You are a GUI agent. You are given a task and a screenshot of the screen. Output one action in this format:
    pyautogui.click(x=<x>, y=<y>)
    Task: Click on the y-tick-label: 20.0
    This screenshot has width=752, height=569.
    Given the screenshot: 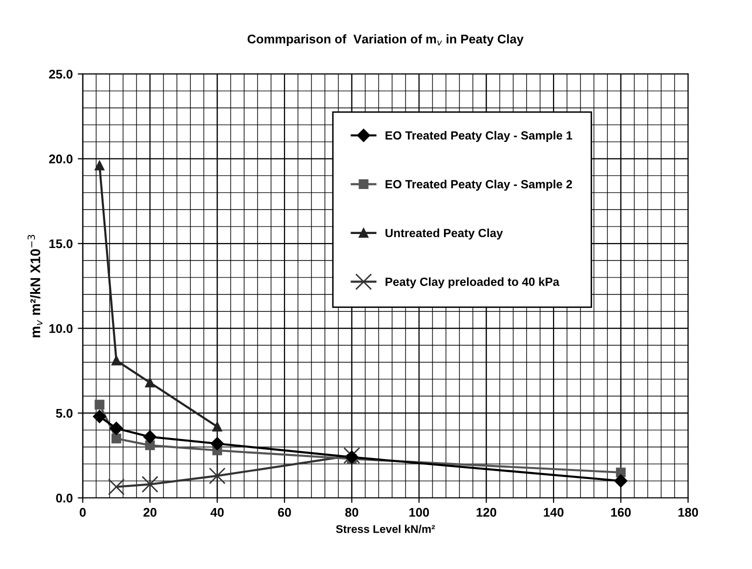 What is the action you would take?
    pyautogui.click(x=60, y=159)
    